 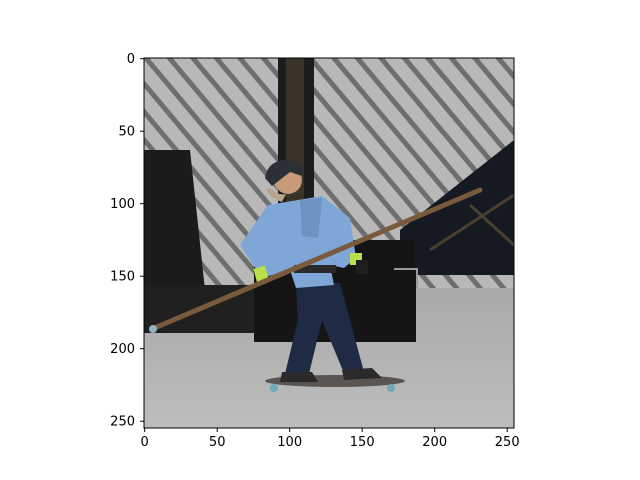 What do you see at coordinates (457, 207) in the screenshot?
I see `right-window` at bounding box center [457, 207].